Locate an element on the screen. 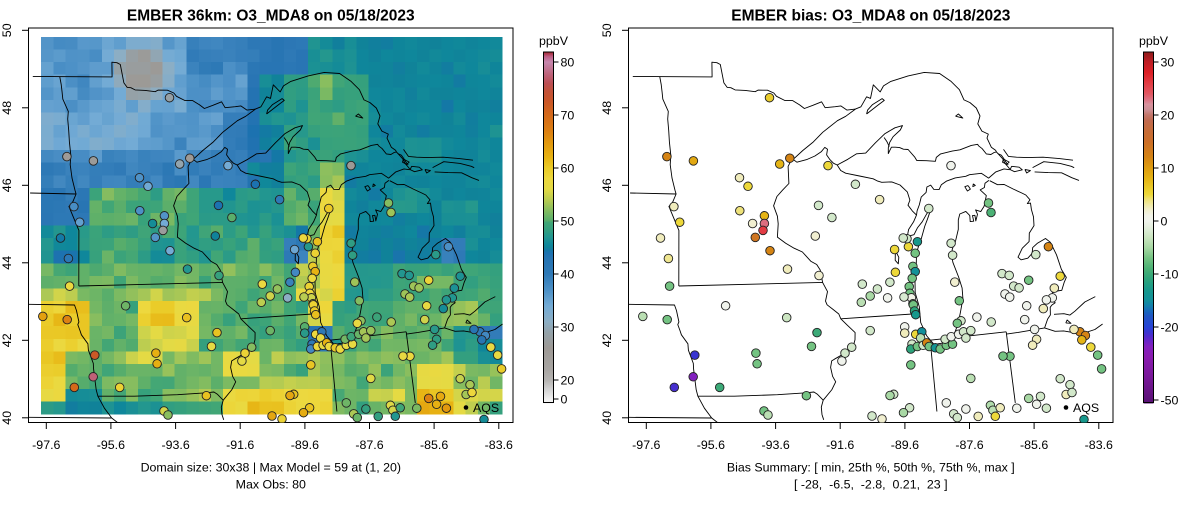 The image size is (1200, 507). svg-text: 70 is located at coordinates (568, 116).